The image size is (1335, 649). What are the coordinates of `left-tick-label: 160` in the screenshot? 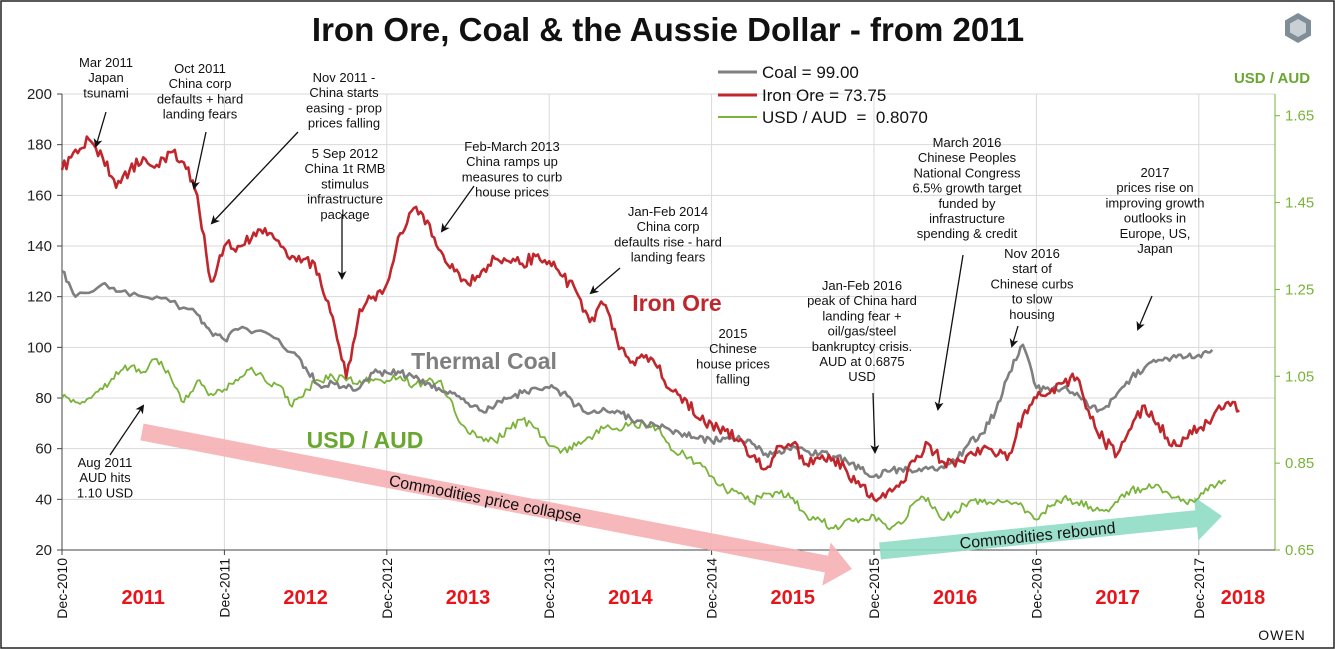 It's located at (39, 195).